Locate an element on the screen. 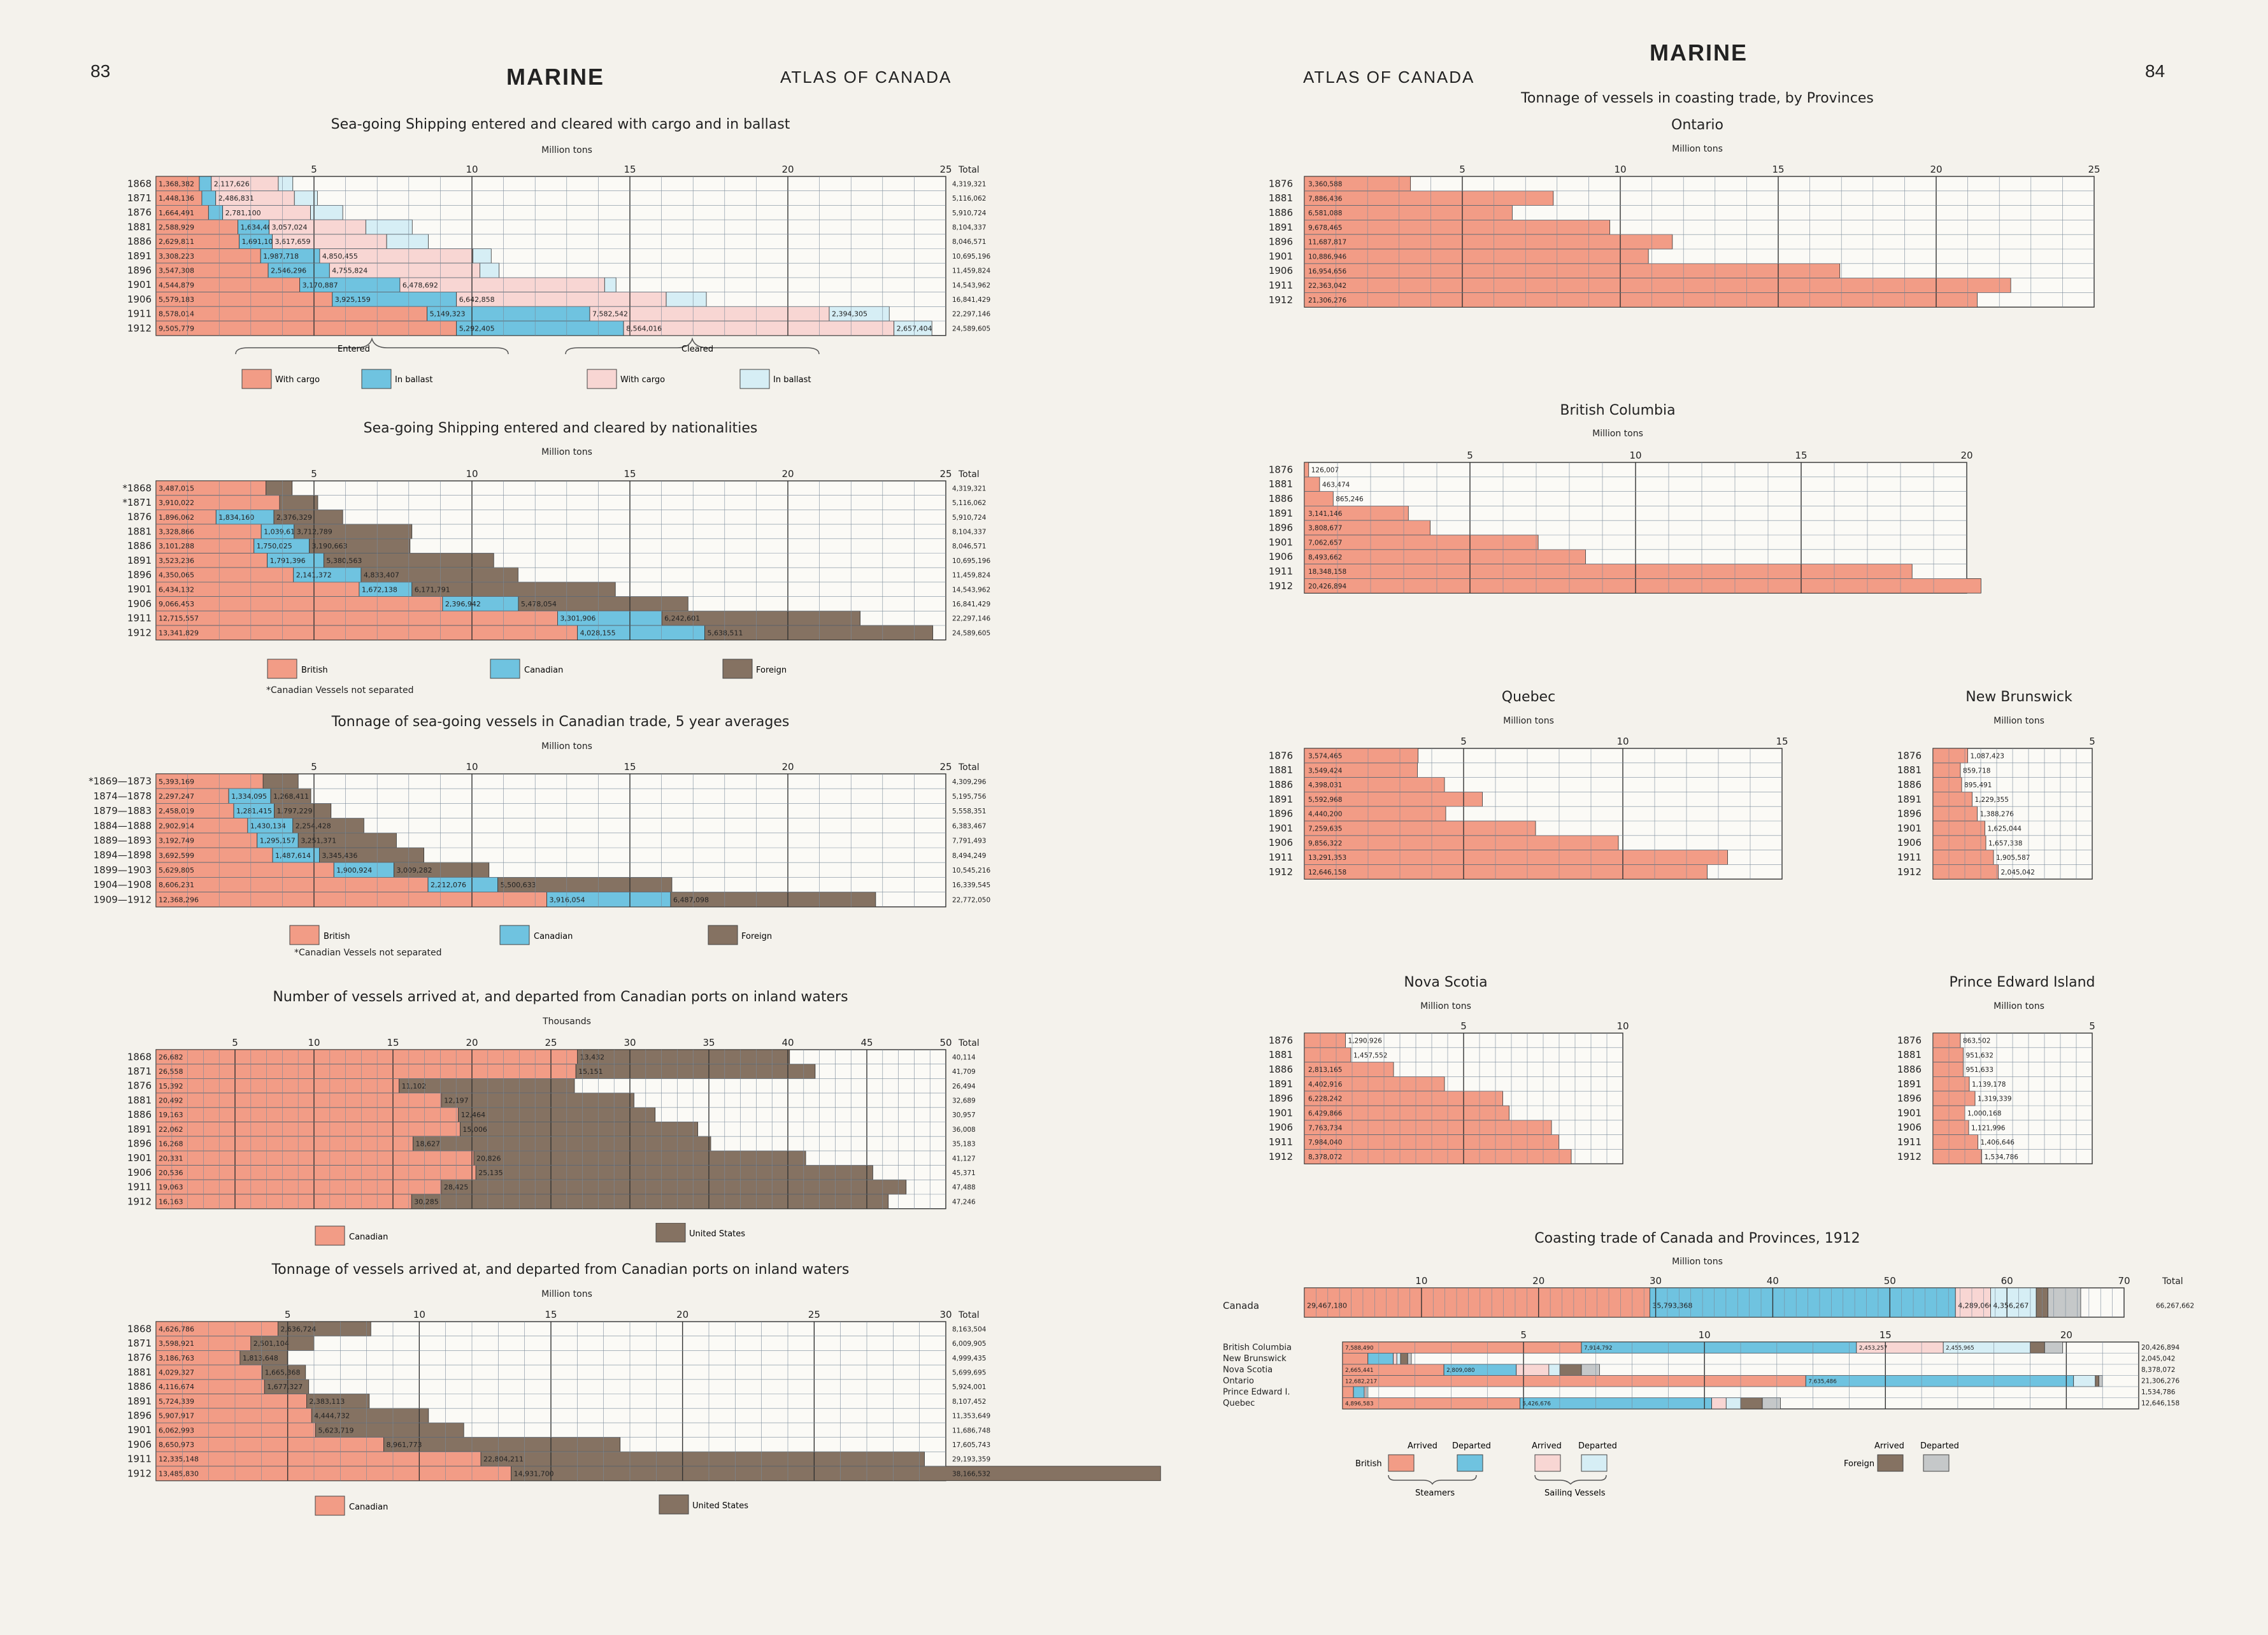  bar-label-quebec-5: 7,259,635 is located at coordinates (1325, 829).